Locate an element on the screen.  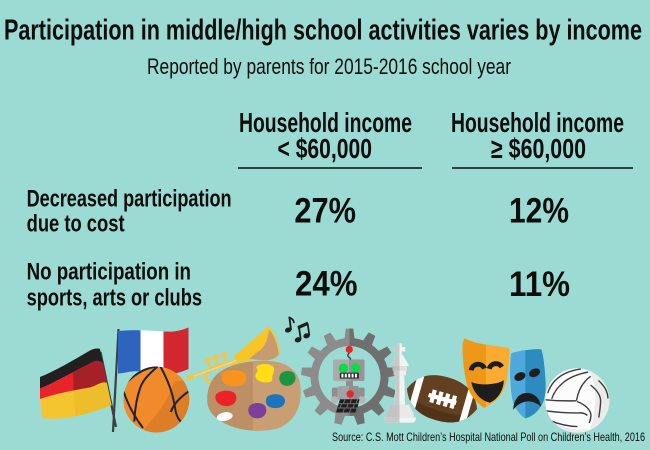
svg-text: < $60,000 is located at coordinates (325, 148).